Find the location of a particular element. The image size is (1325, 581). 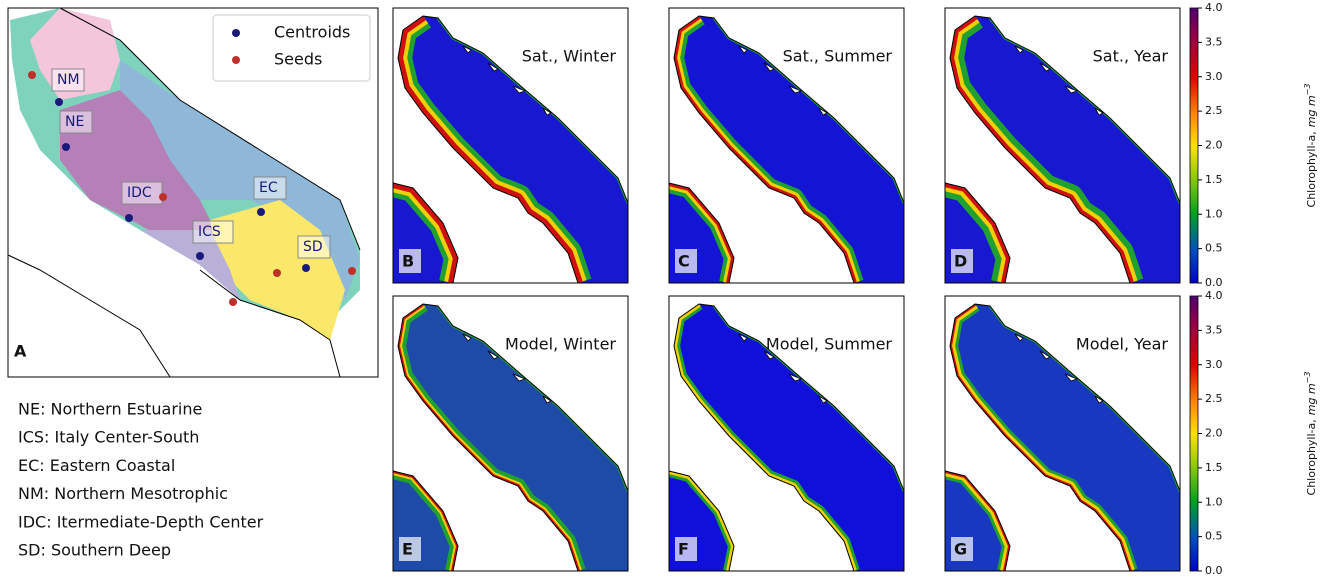

colorbar-tick-label: 2.5 is located at coordinates (1214, 398).